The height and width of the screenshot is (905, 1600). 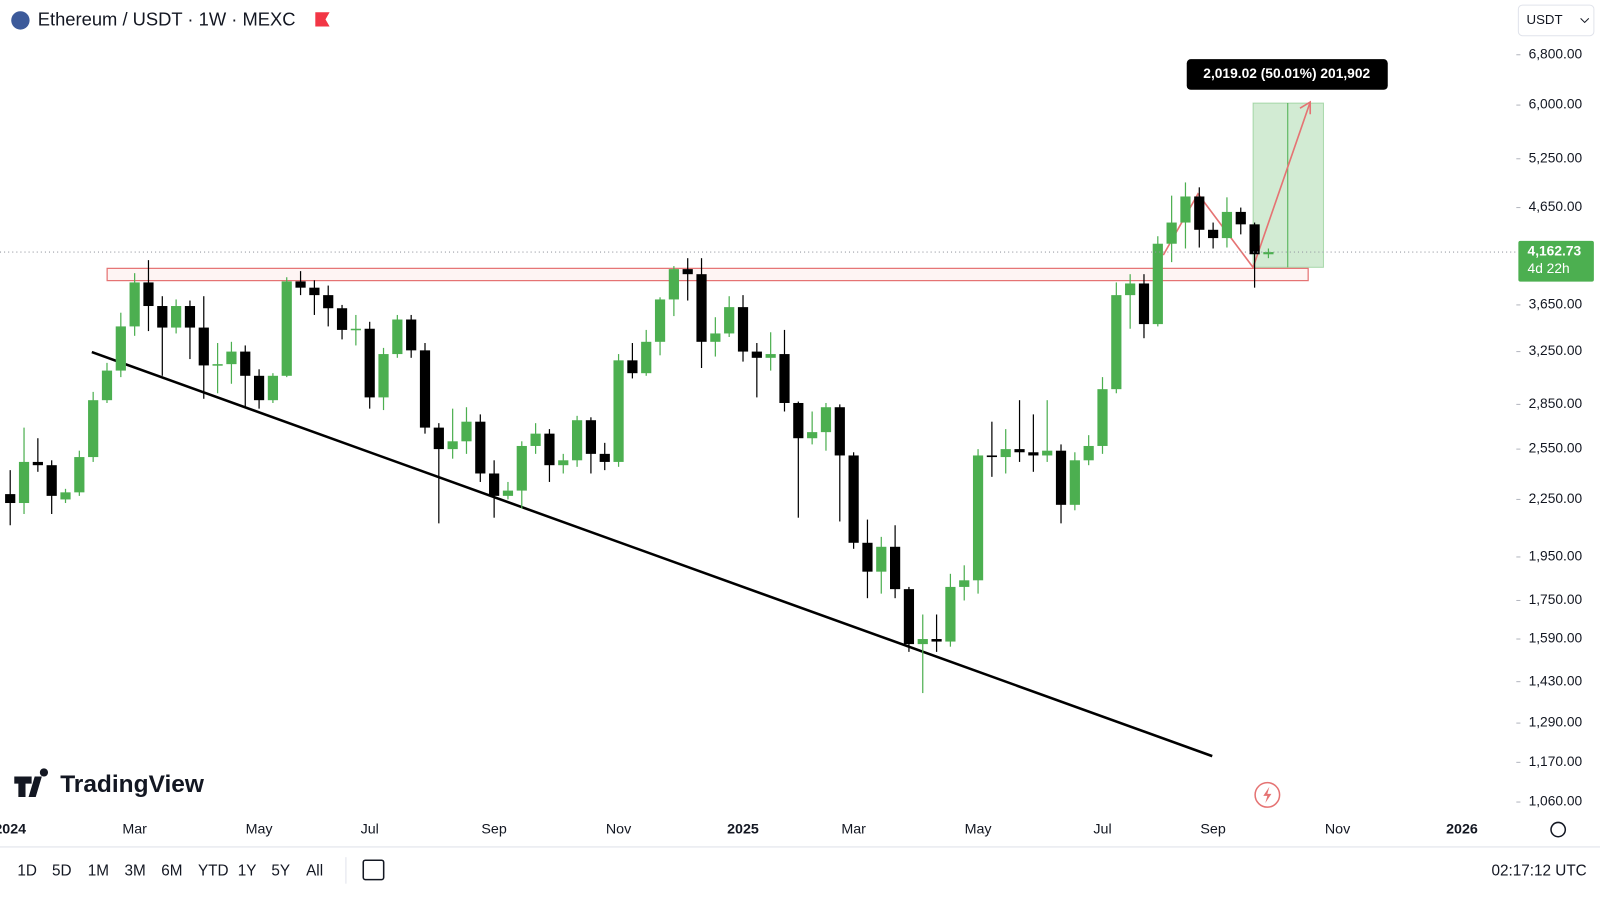 I want to click on range-button: 6M, so click(x=171, y=870).